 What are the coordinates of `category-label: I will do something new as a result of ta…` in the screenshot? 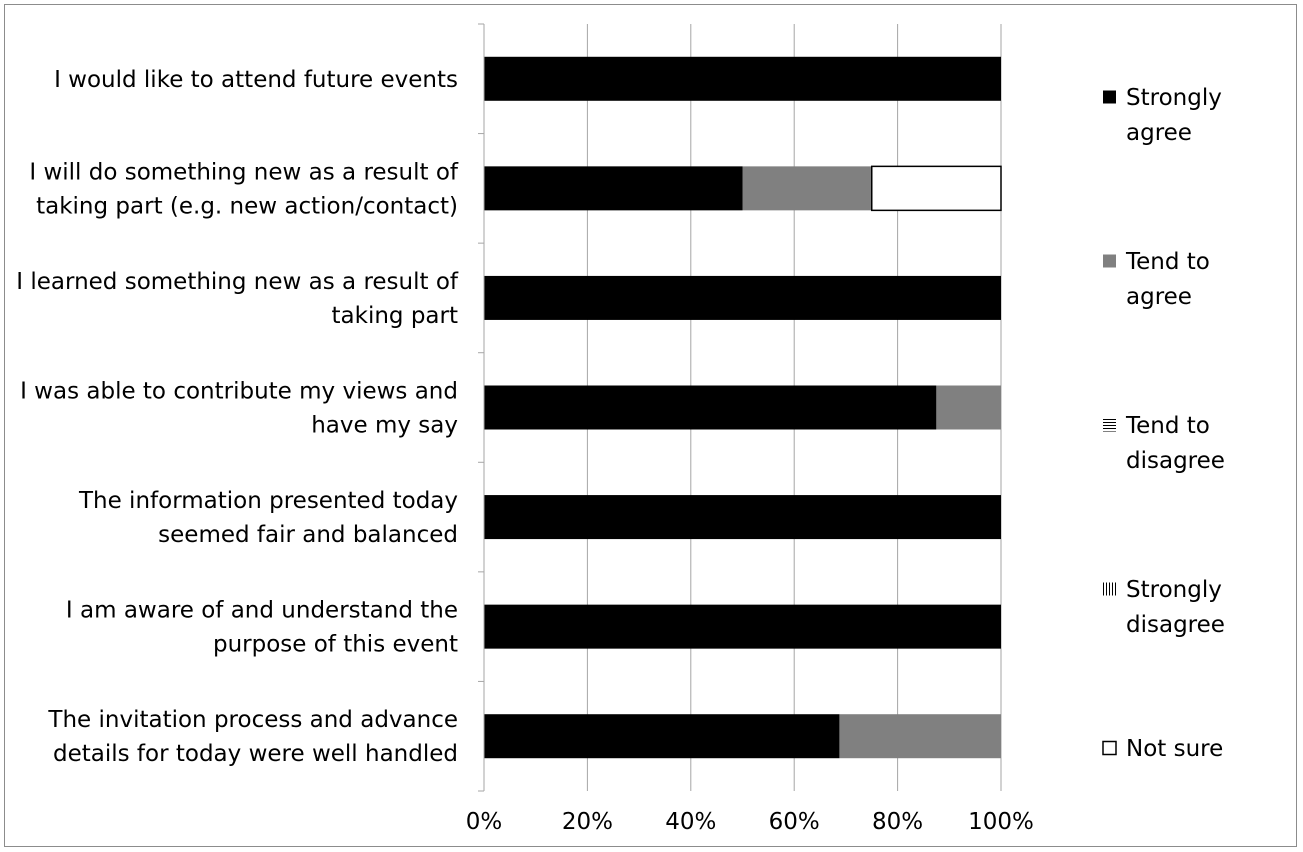 It's located at (244, 189).